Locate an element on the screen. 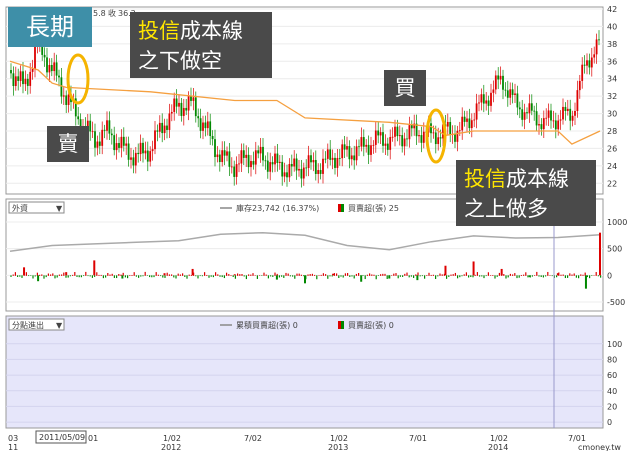  branch-legend-bar-swatch-green is located at coordinates (342, 325).